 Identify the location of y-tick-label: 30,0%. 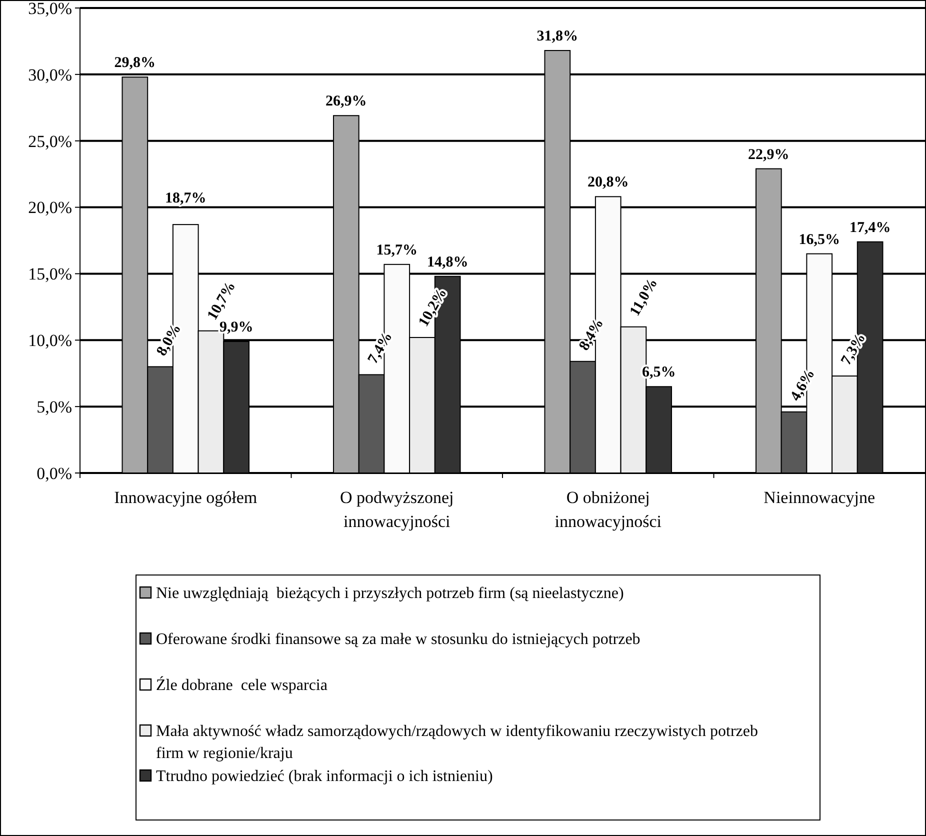
(50, 74).